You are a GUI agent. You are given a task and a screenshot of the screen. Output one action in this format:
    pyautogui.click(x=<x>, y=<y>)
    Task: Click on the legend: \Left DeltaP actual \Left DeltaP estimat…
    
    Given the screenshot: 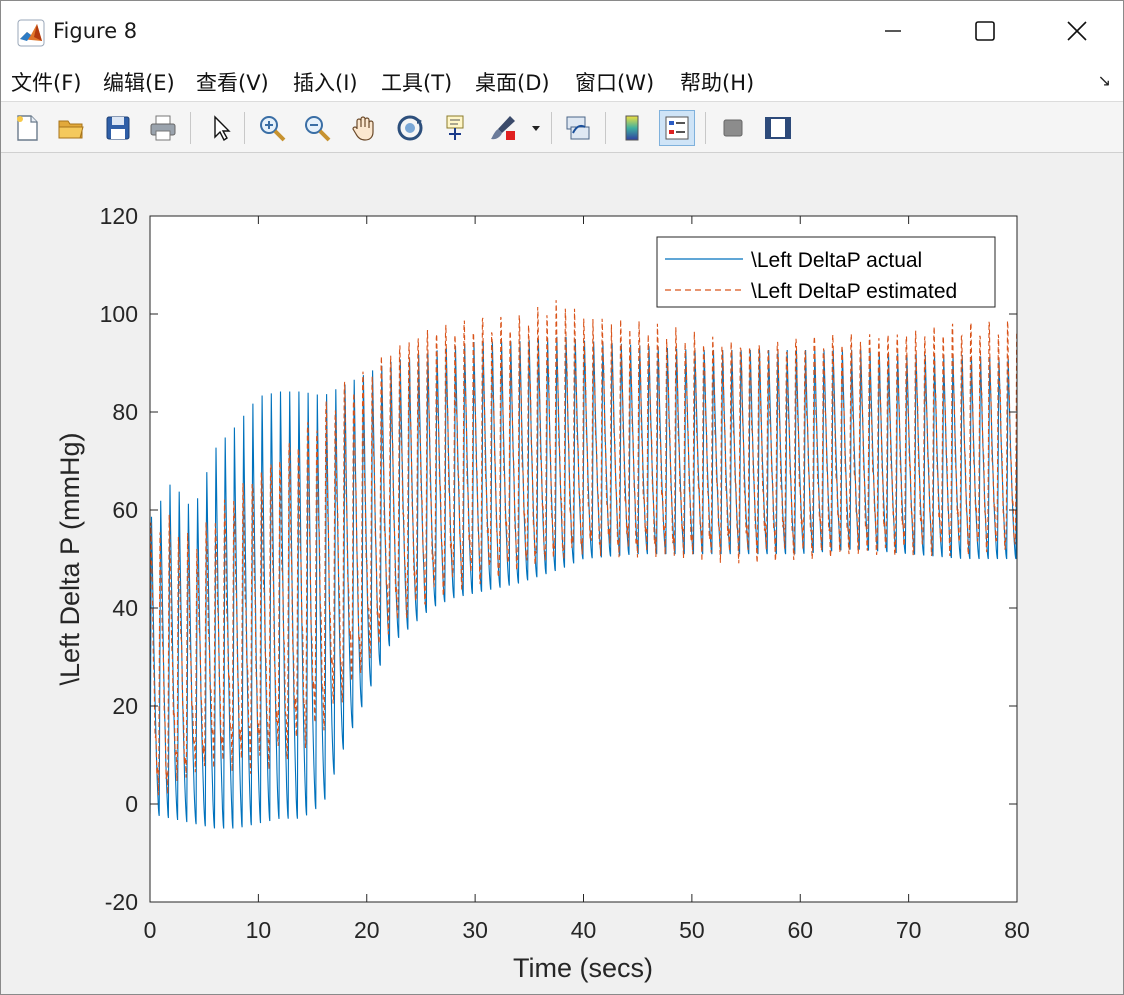 What is the action you would take?
    pyautogui.click(x=826, y=272)
    